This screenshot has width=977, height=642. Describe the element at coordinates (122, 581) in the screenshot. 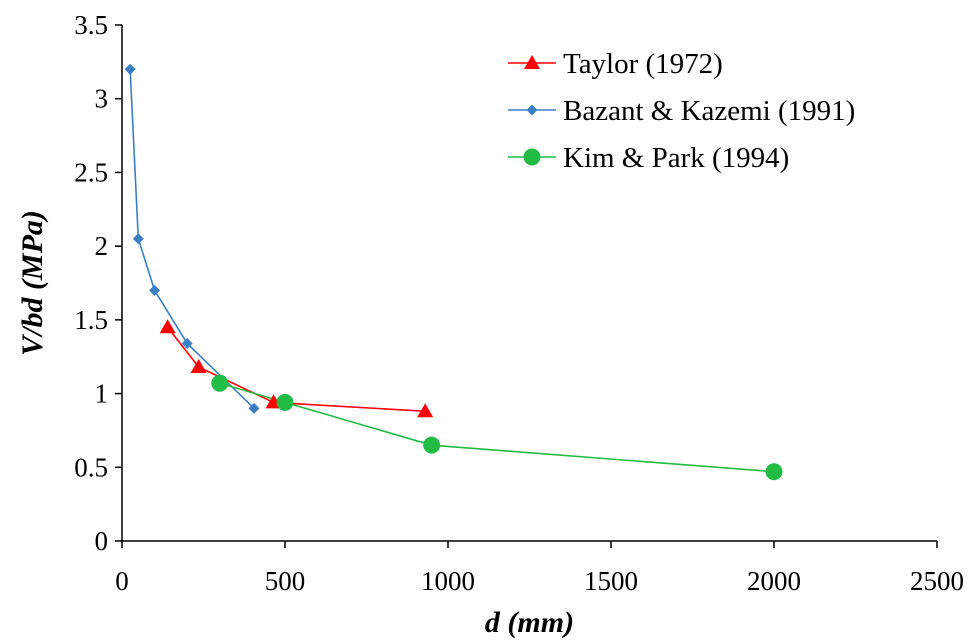

I see `x-tick-label: 0` at that location.